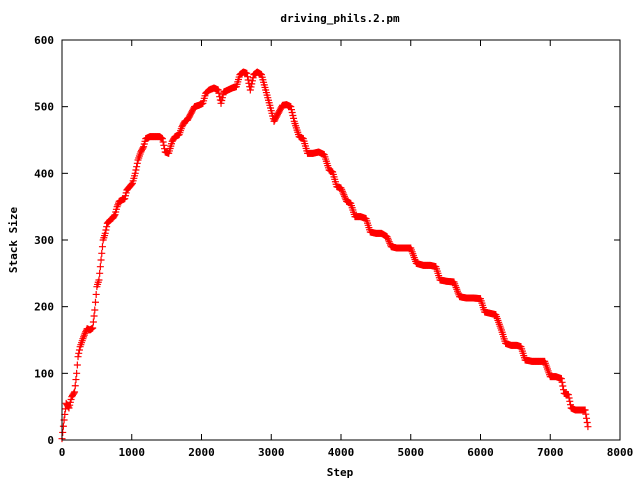  Describe the element at coordinates (62, 452) in the screenshot. I see `x-tick-label: 0` at that location.